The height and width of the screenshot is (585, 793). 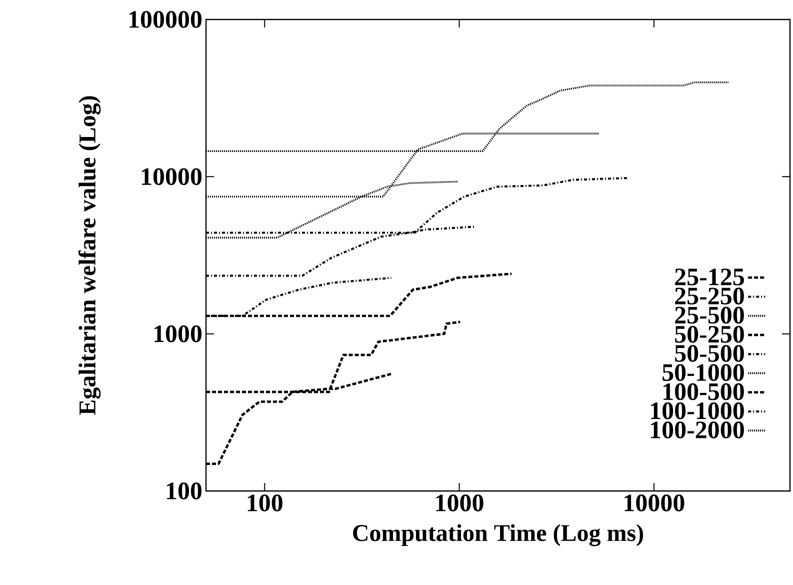 What do you see at coordinates (697, 411) in the screenshot?
I see `legend-label: 100-1000` at bounding box center [697, 411].